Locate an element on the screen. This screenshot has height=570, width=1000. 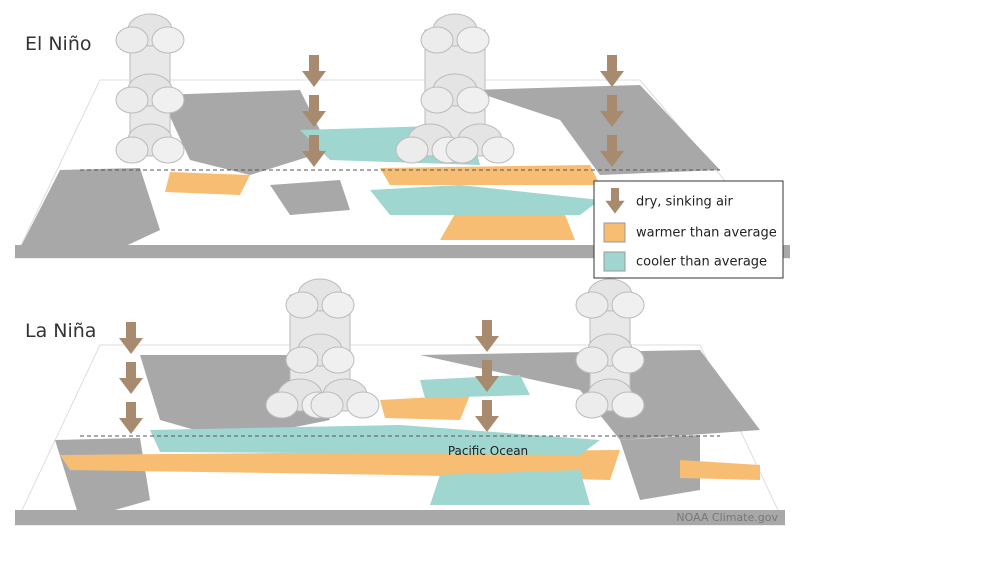
legend-label: warmer than average is located at coordinates (706, 233).